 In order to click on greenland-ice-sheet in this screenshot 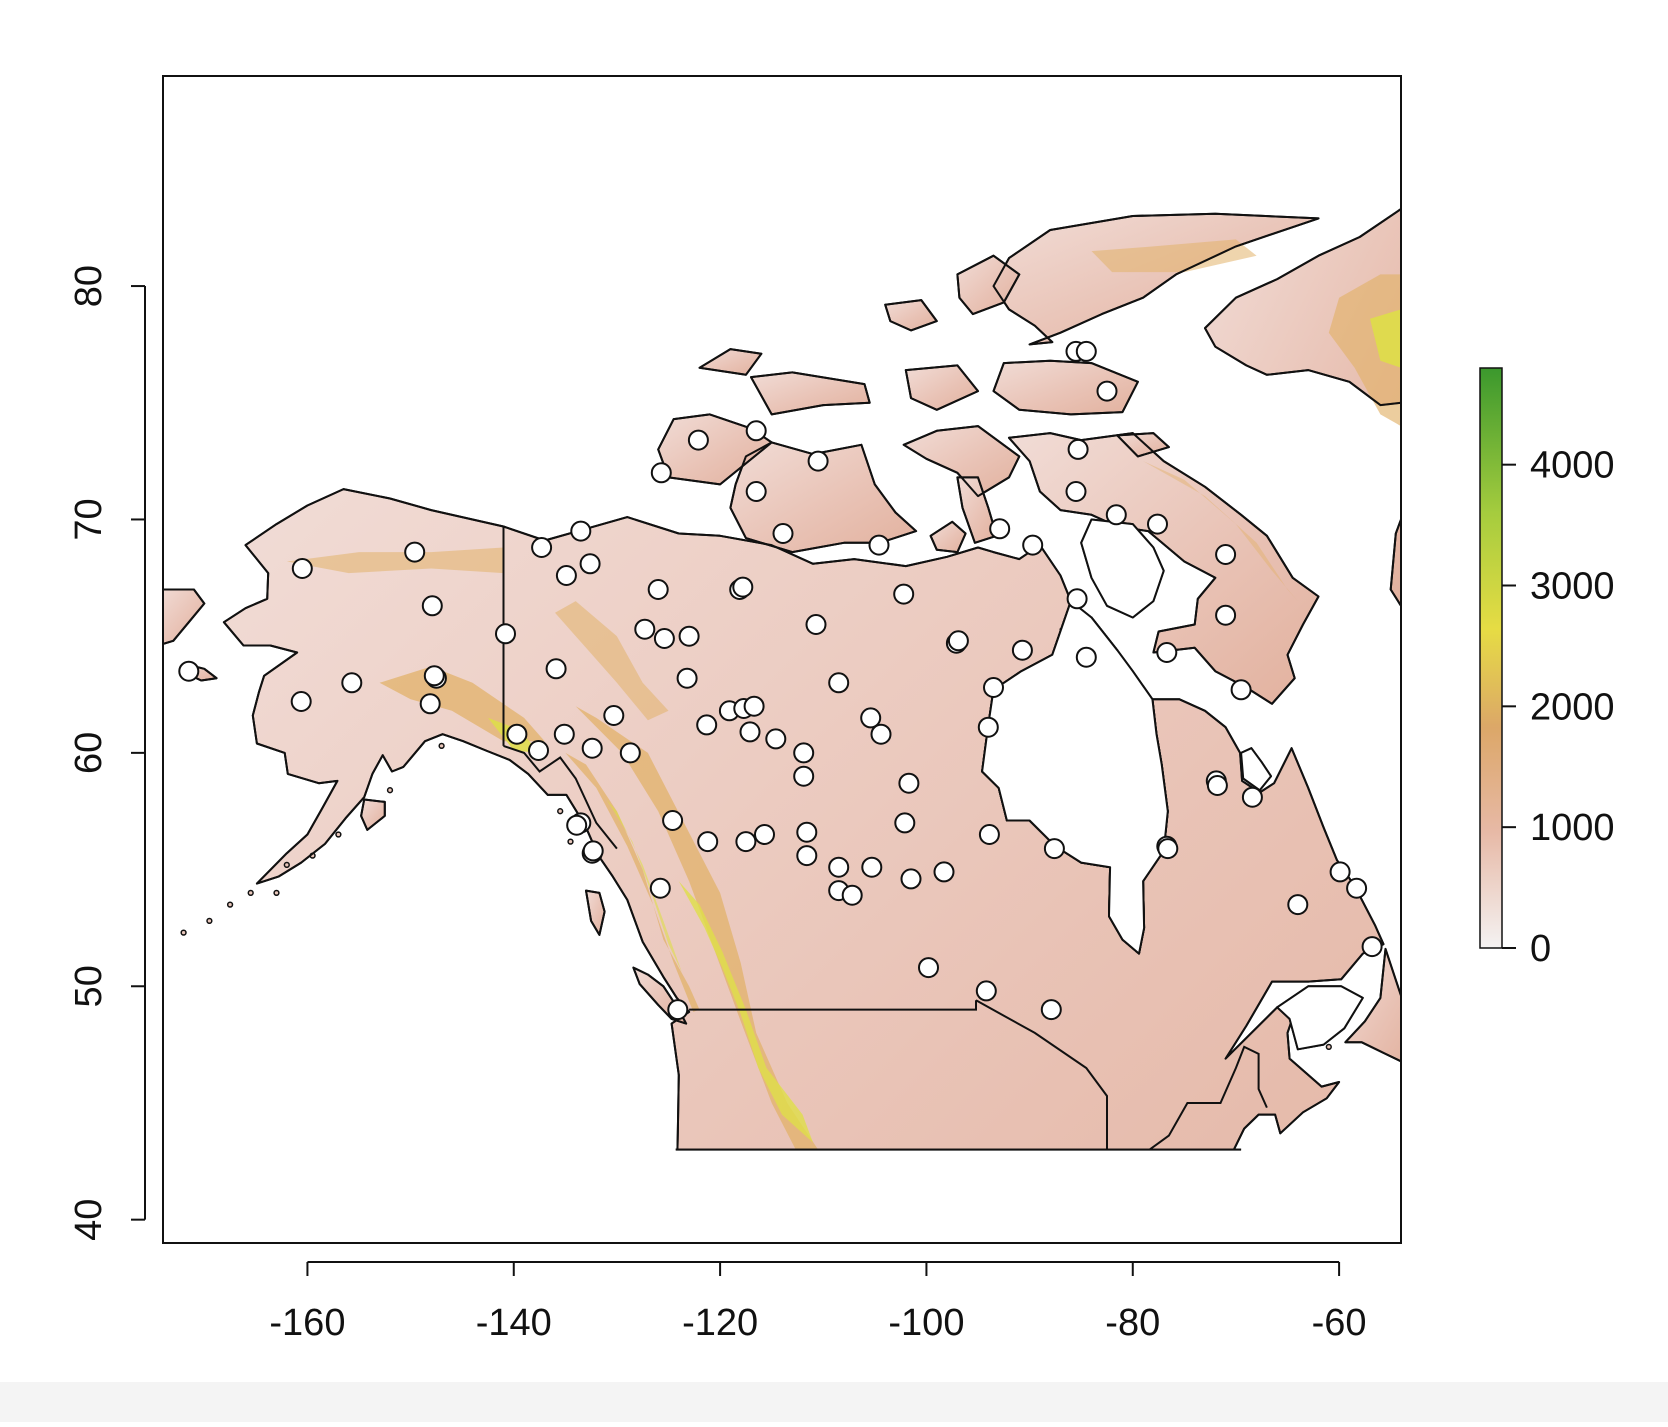, I will do `click(1364, 350)`.